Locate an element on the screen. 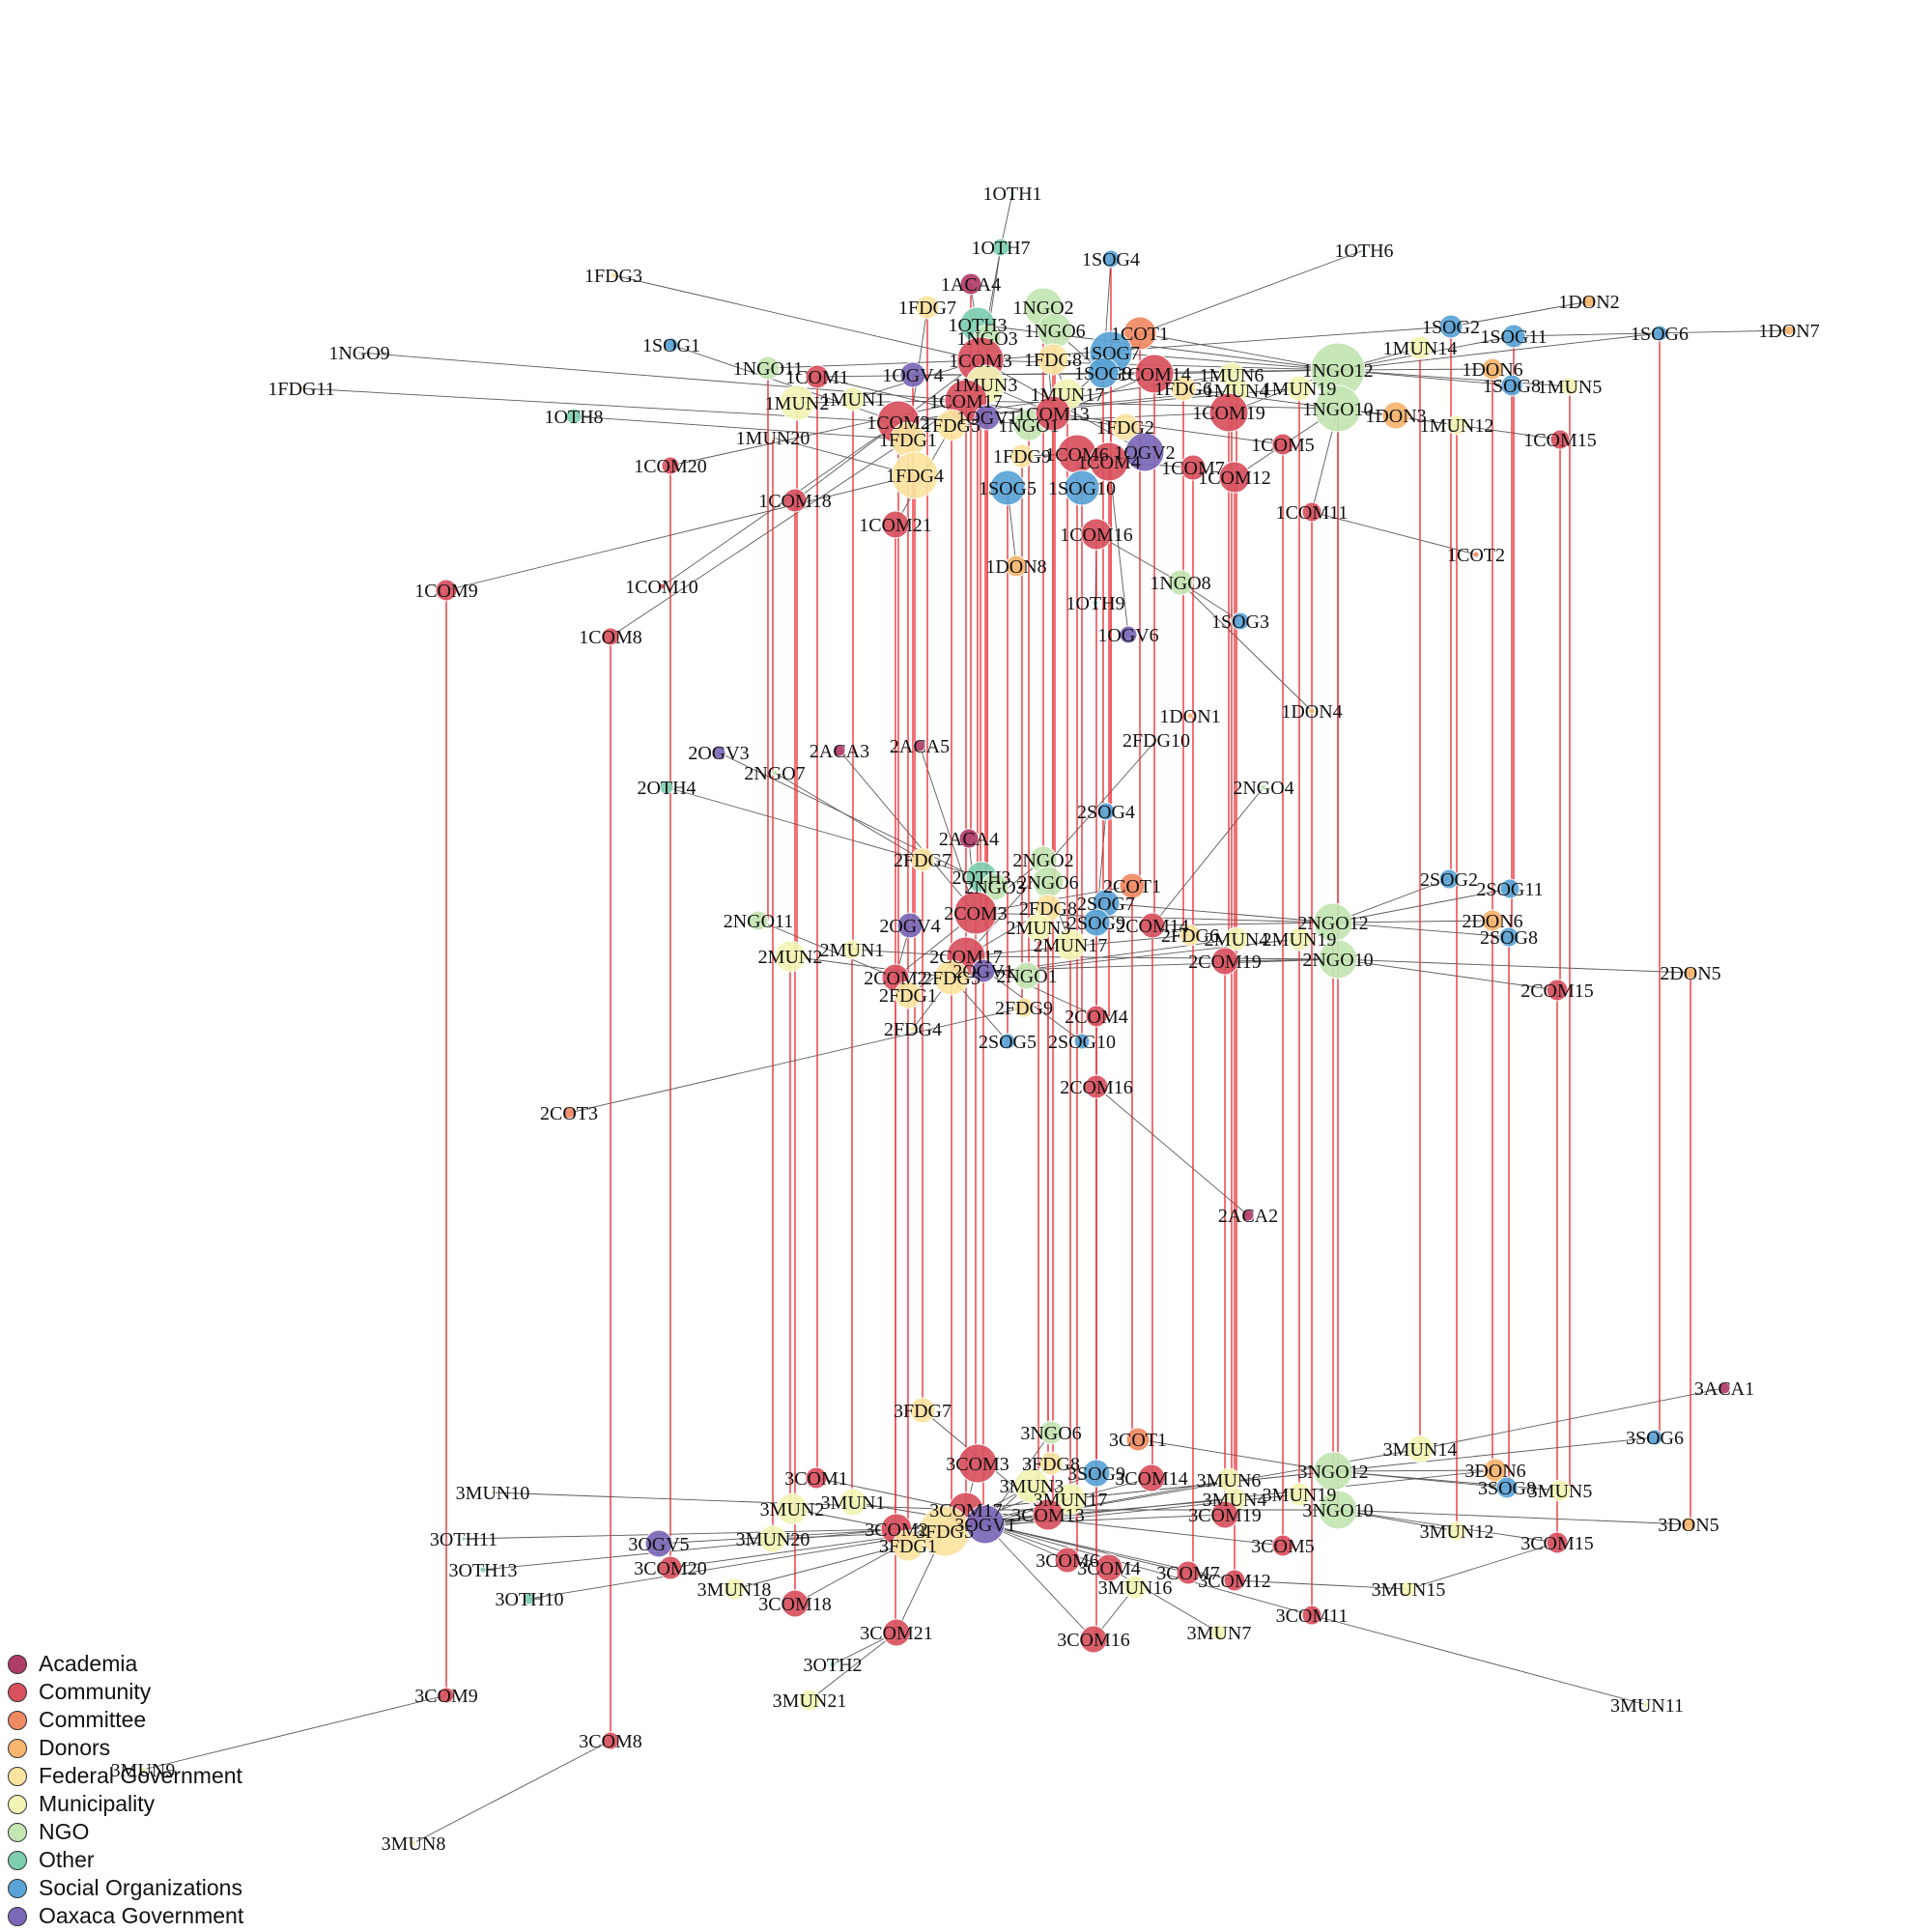 The image size is (1932, 1932). node-1COM14 is located at coordinates (1154, 374).